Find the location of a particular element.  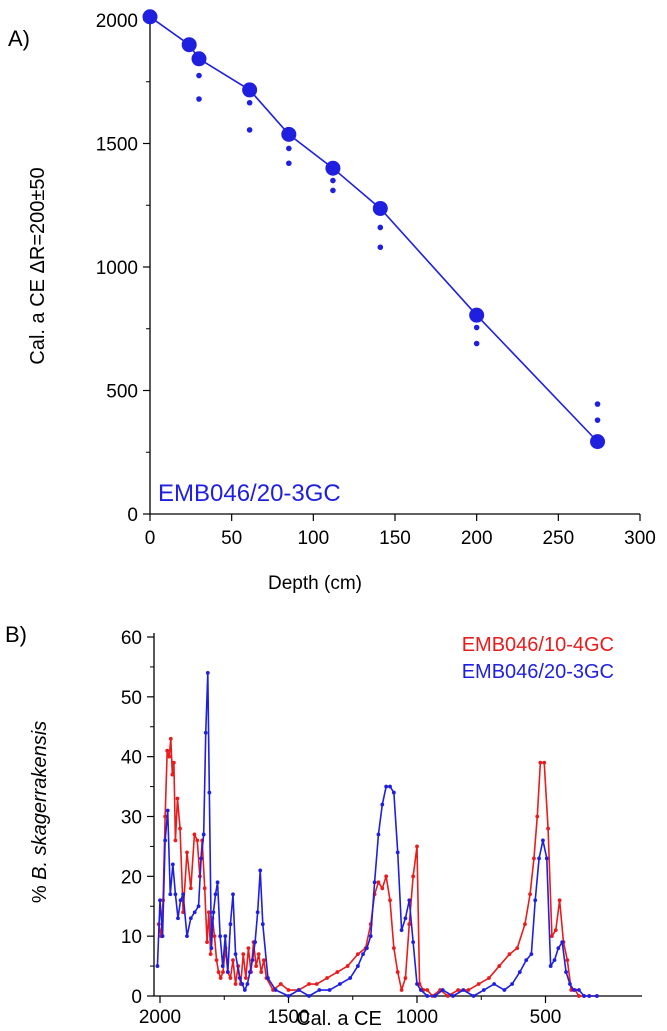

panel-a-label: A) is located at coordinates (19, 38).